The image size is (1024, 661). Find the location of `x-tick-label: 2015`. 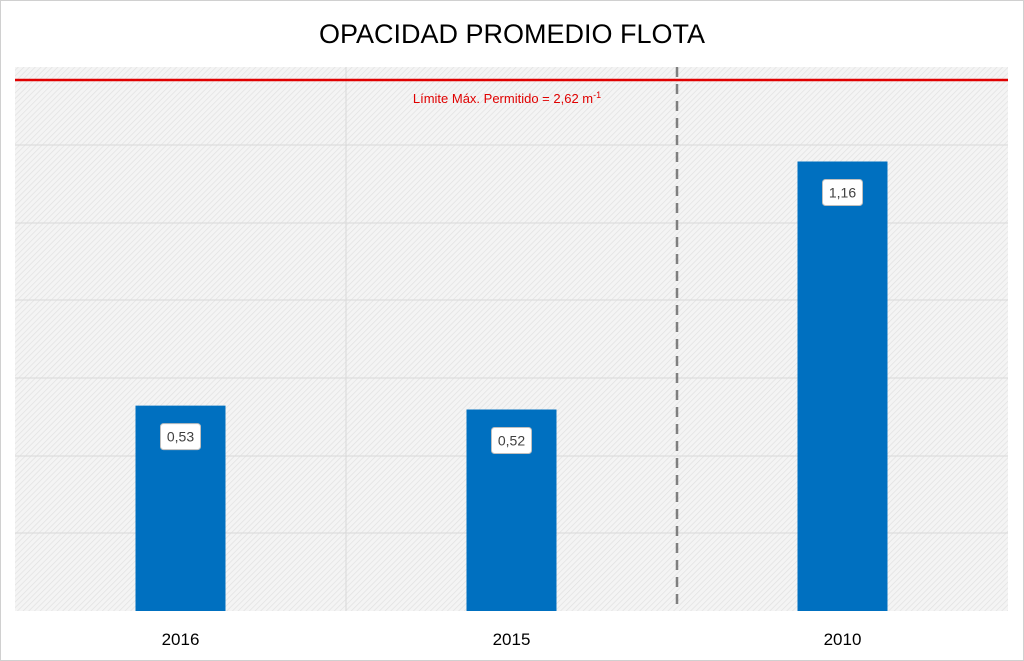

x-tick-label: 2015 is located at coordinates (512, 639).